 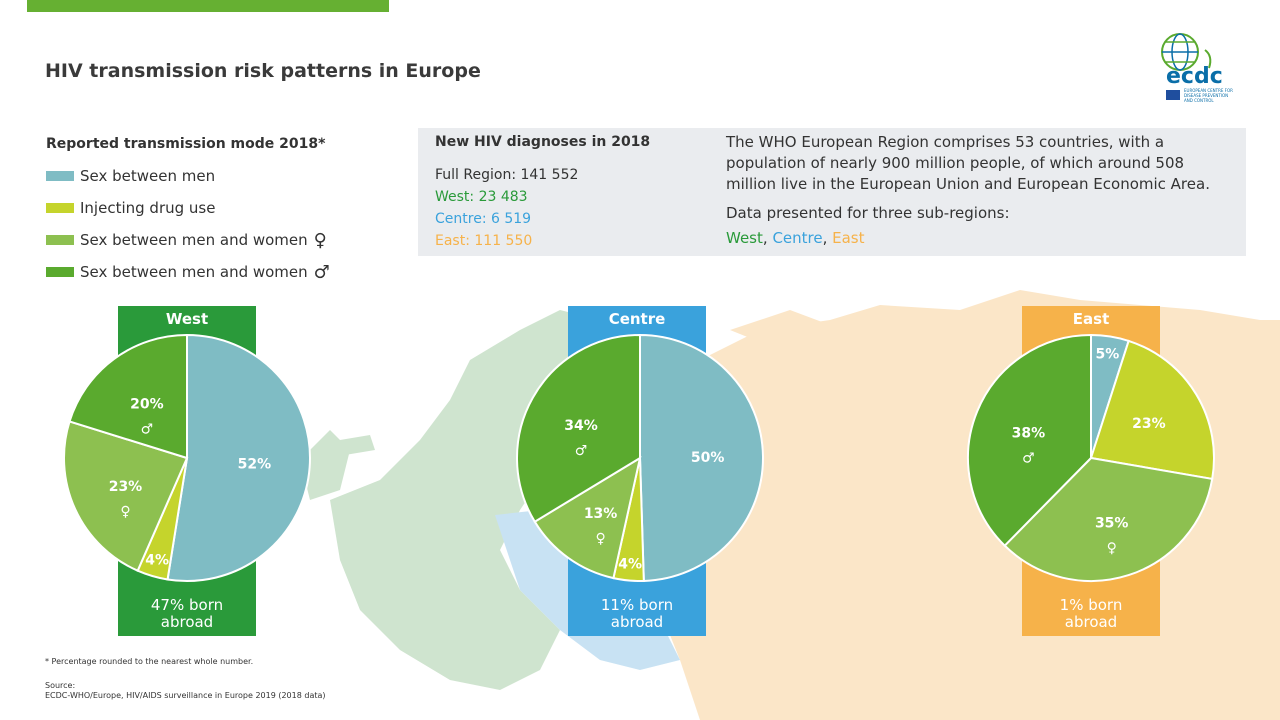 I want to click on map-east-islands, so click(x=780, y=330).